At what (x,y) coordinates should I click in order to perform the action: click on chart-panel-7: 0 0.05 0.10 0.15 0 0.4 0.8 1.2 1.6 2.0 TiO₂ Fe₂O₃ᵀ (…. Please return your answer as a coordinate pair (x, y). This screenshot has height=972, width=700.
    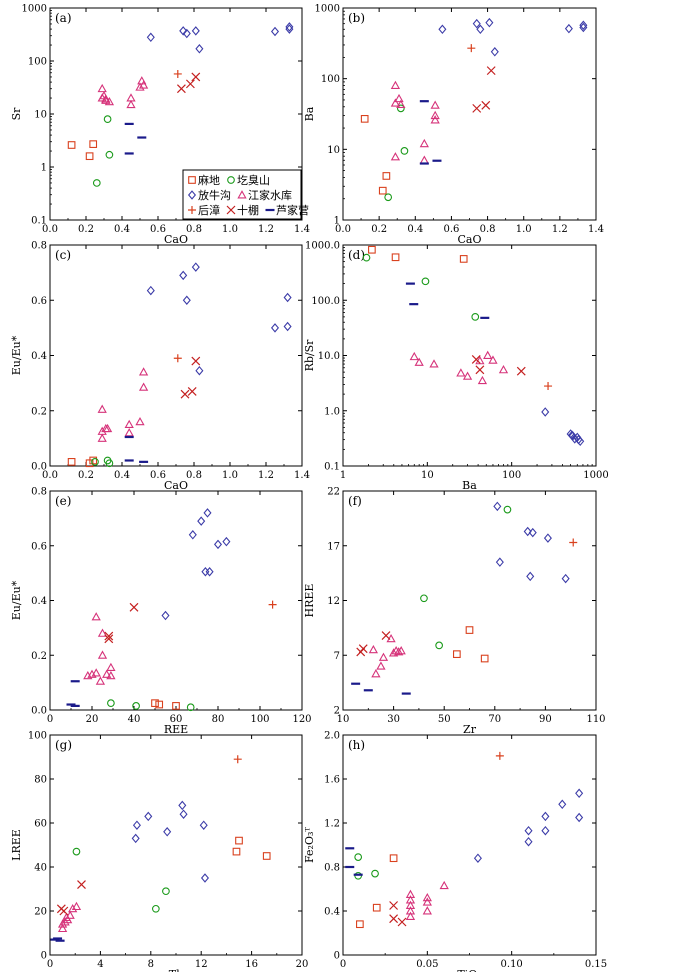
    Looking at the image, I should click on (455, 851).